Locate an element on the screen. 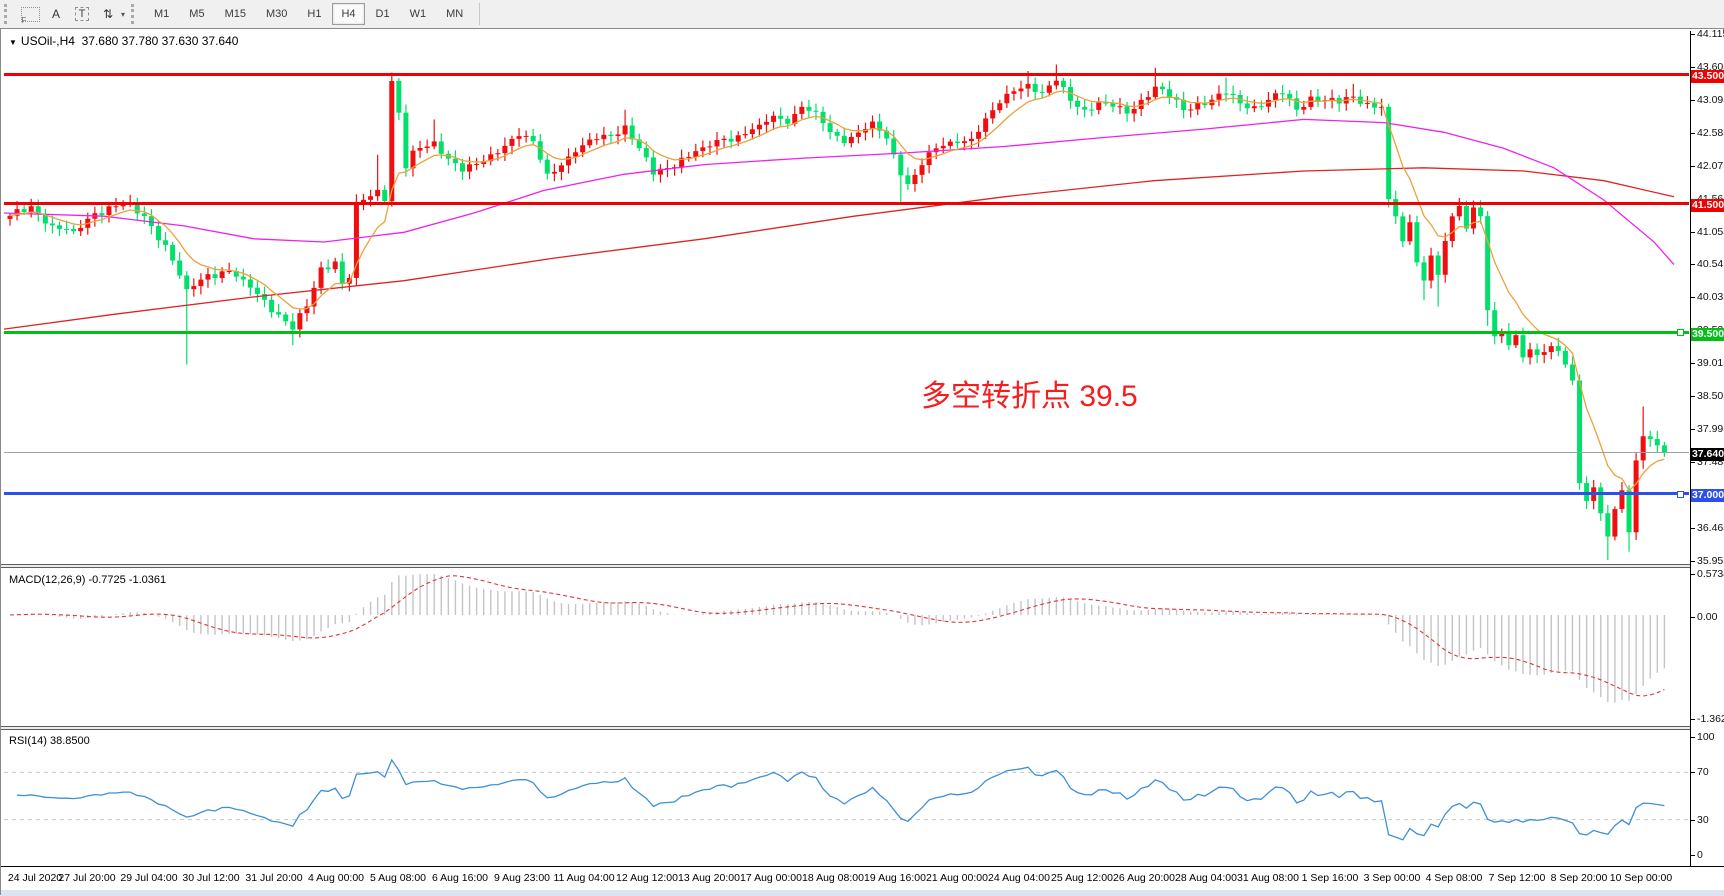 The image size is (1724, 896). date-tick: 30 Jul 12:00 is located at coordinates (211, 878).